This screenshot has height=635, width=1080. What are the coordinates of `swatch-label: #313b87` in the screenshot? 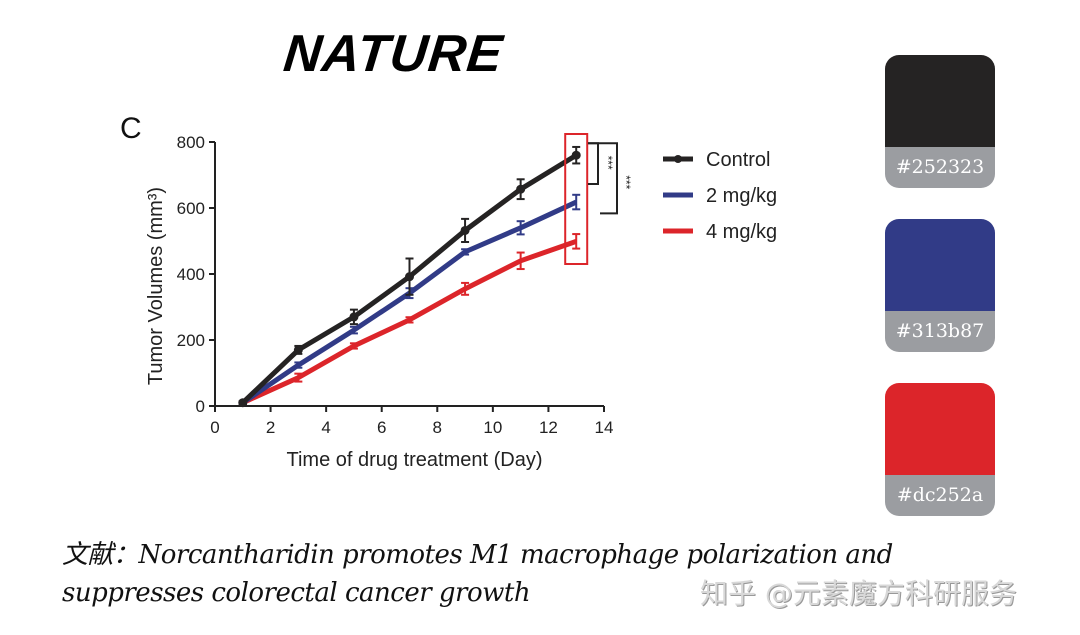 It's located at (940, 331).